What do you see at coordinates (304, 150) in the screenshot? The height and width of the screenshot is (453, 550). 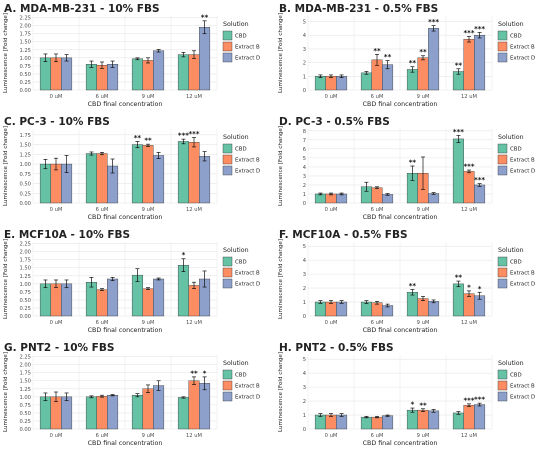 I see `y-tick-label: 6` at bounding box center [304, 150].